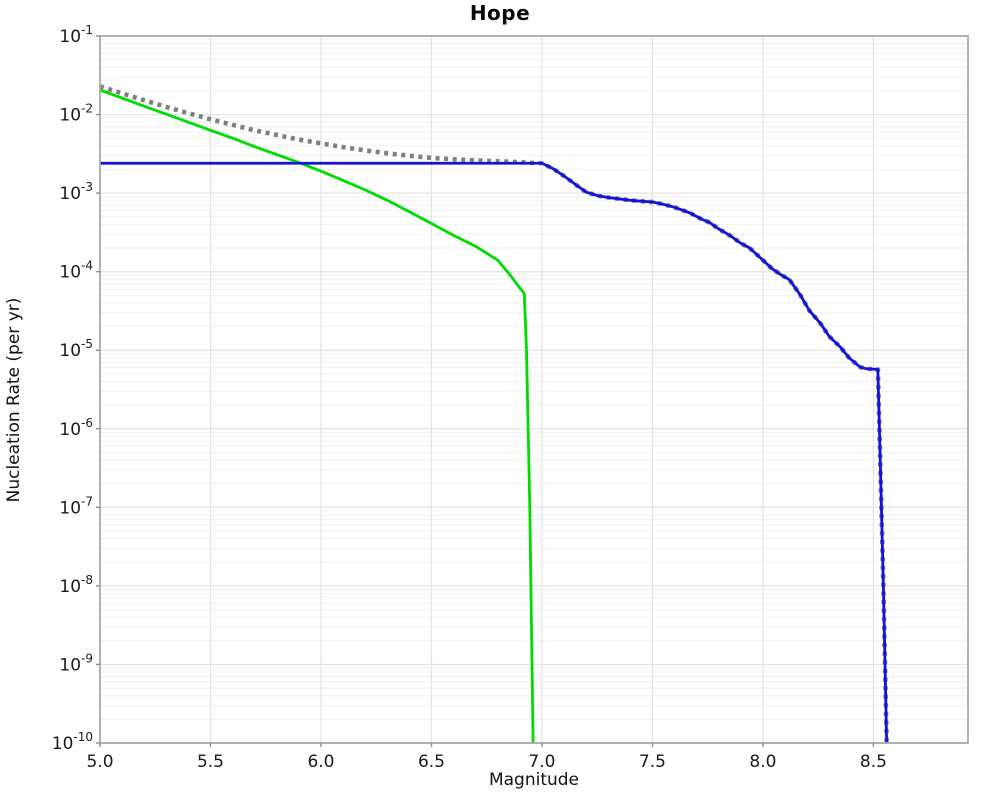 This screenshot has height=800, width=1000. I want to click on x-tick-label: 8.0, so click(762, 762).